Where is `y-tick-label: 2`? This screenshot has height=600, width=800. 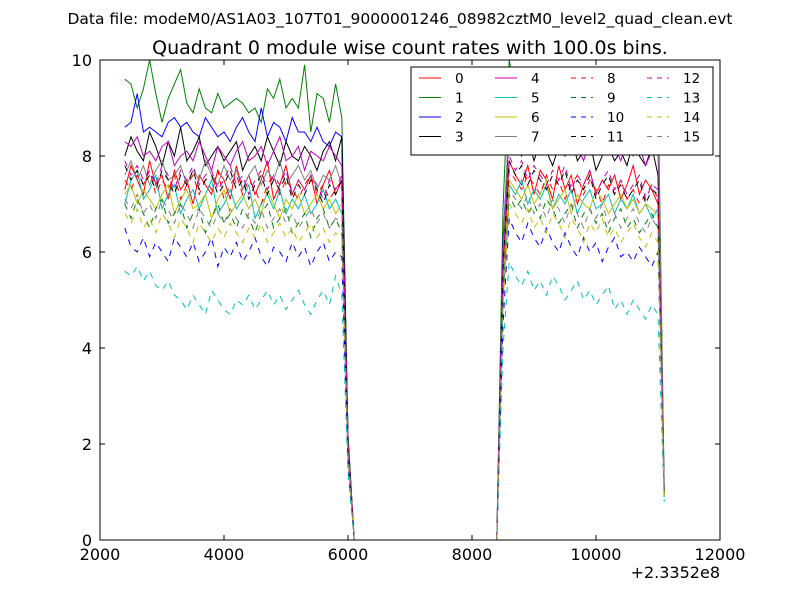 y-tick-label: 2 is located at coordinates (87, 444).